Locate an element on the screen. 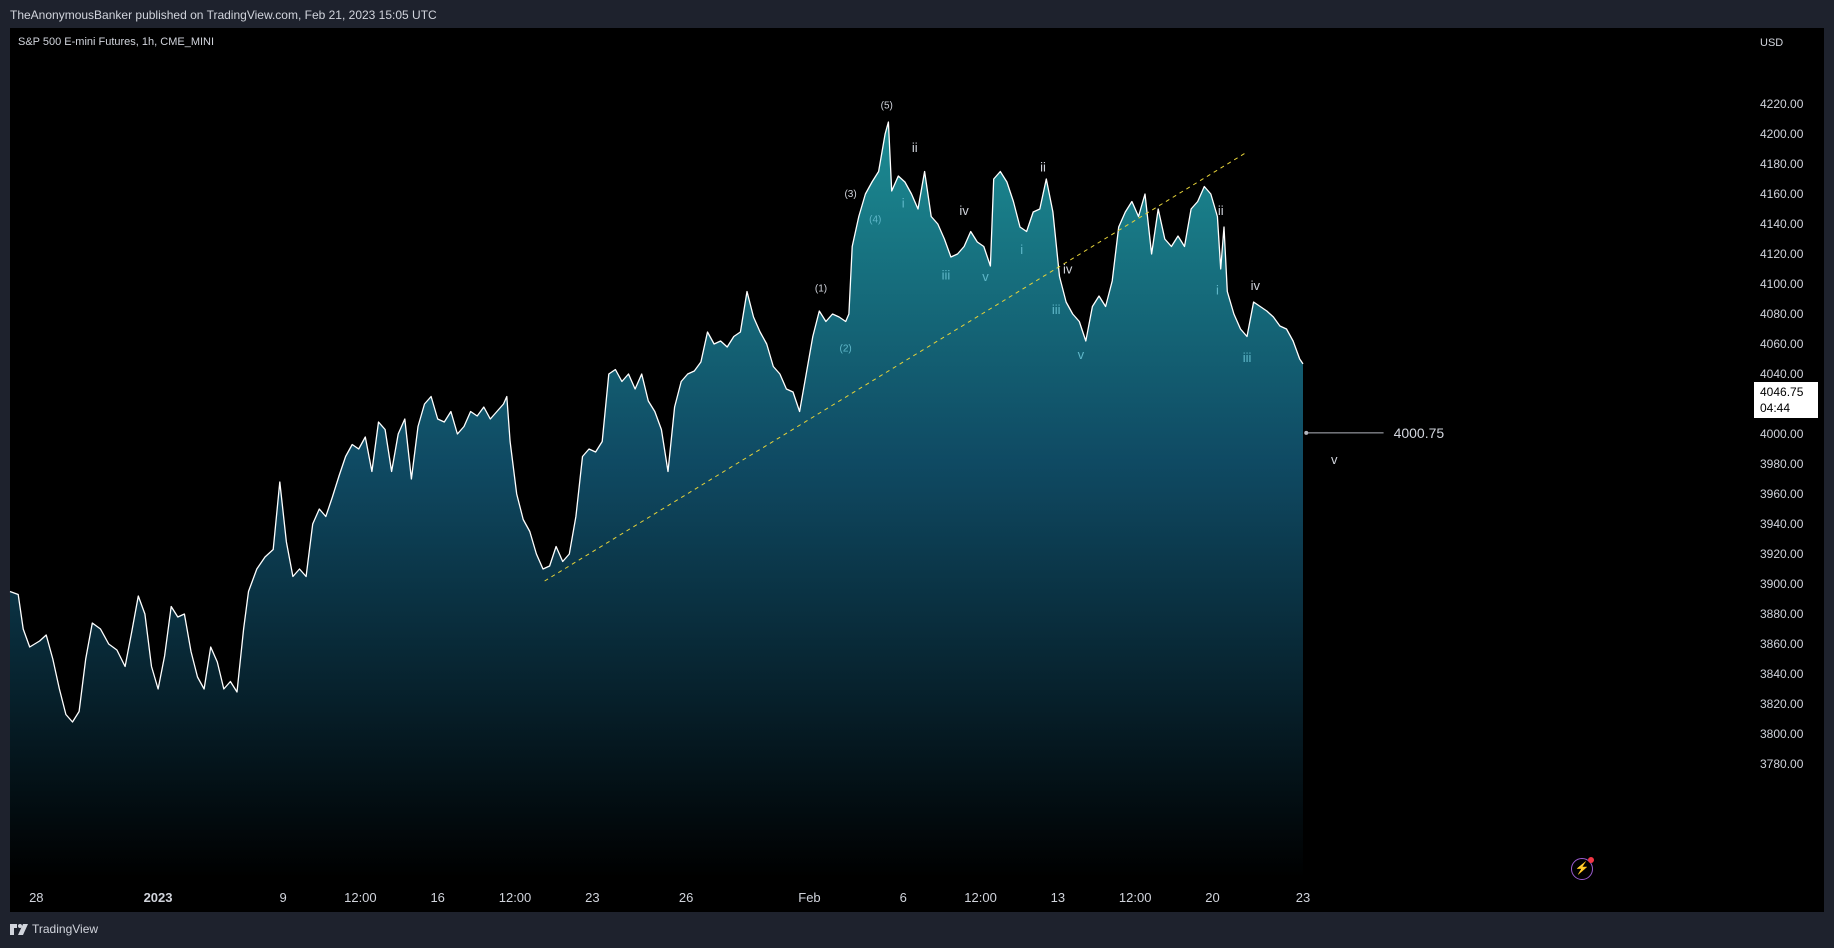  y-tick-label: 4000.00 is located at coordinates (1782, 434).